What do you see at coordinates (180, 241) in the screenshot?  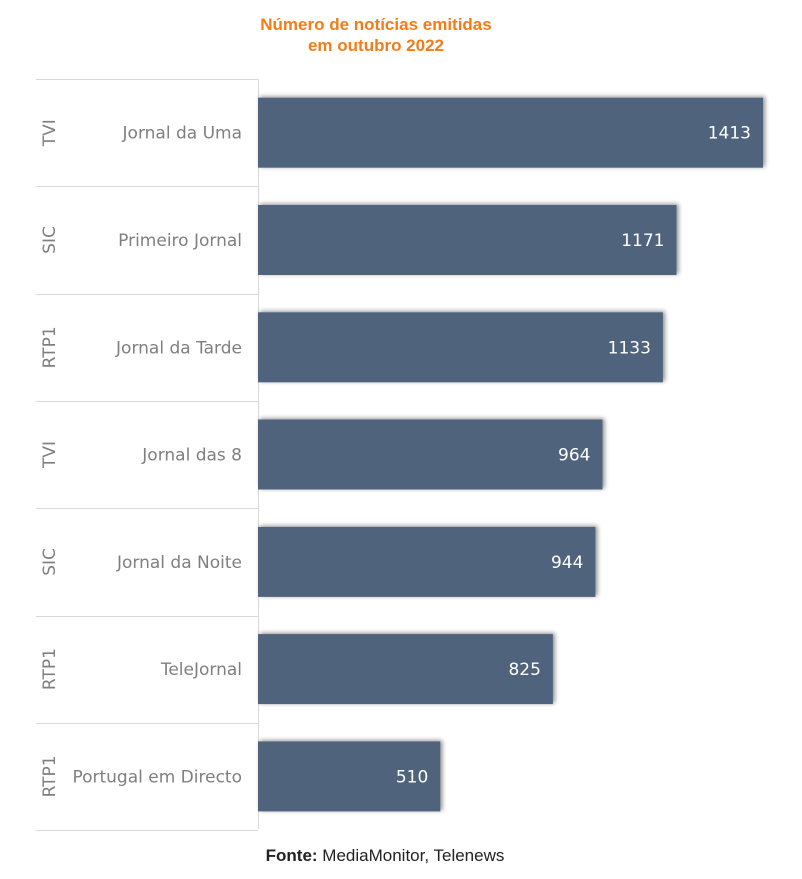 I see `category-label: Primeiro Jornal` at bounding box center [180, 241].